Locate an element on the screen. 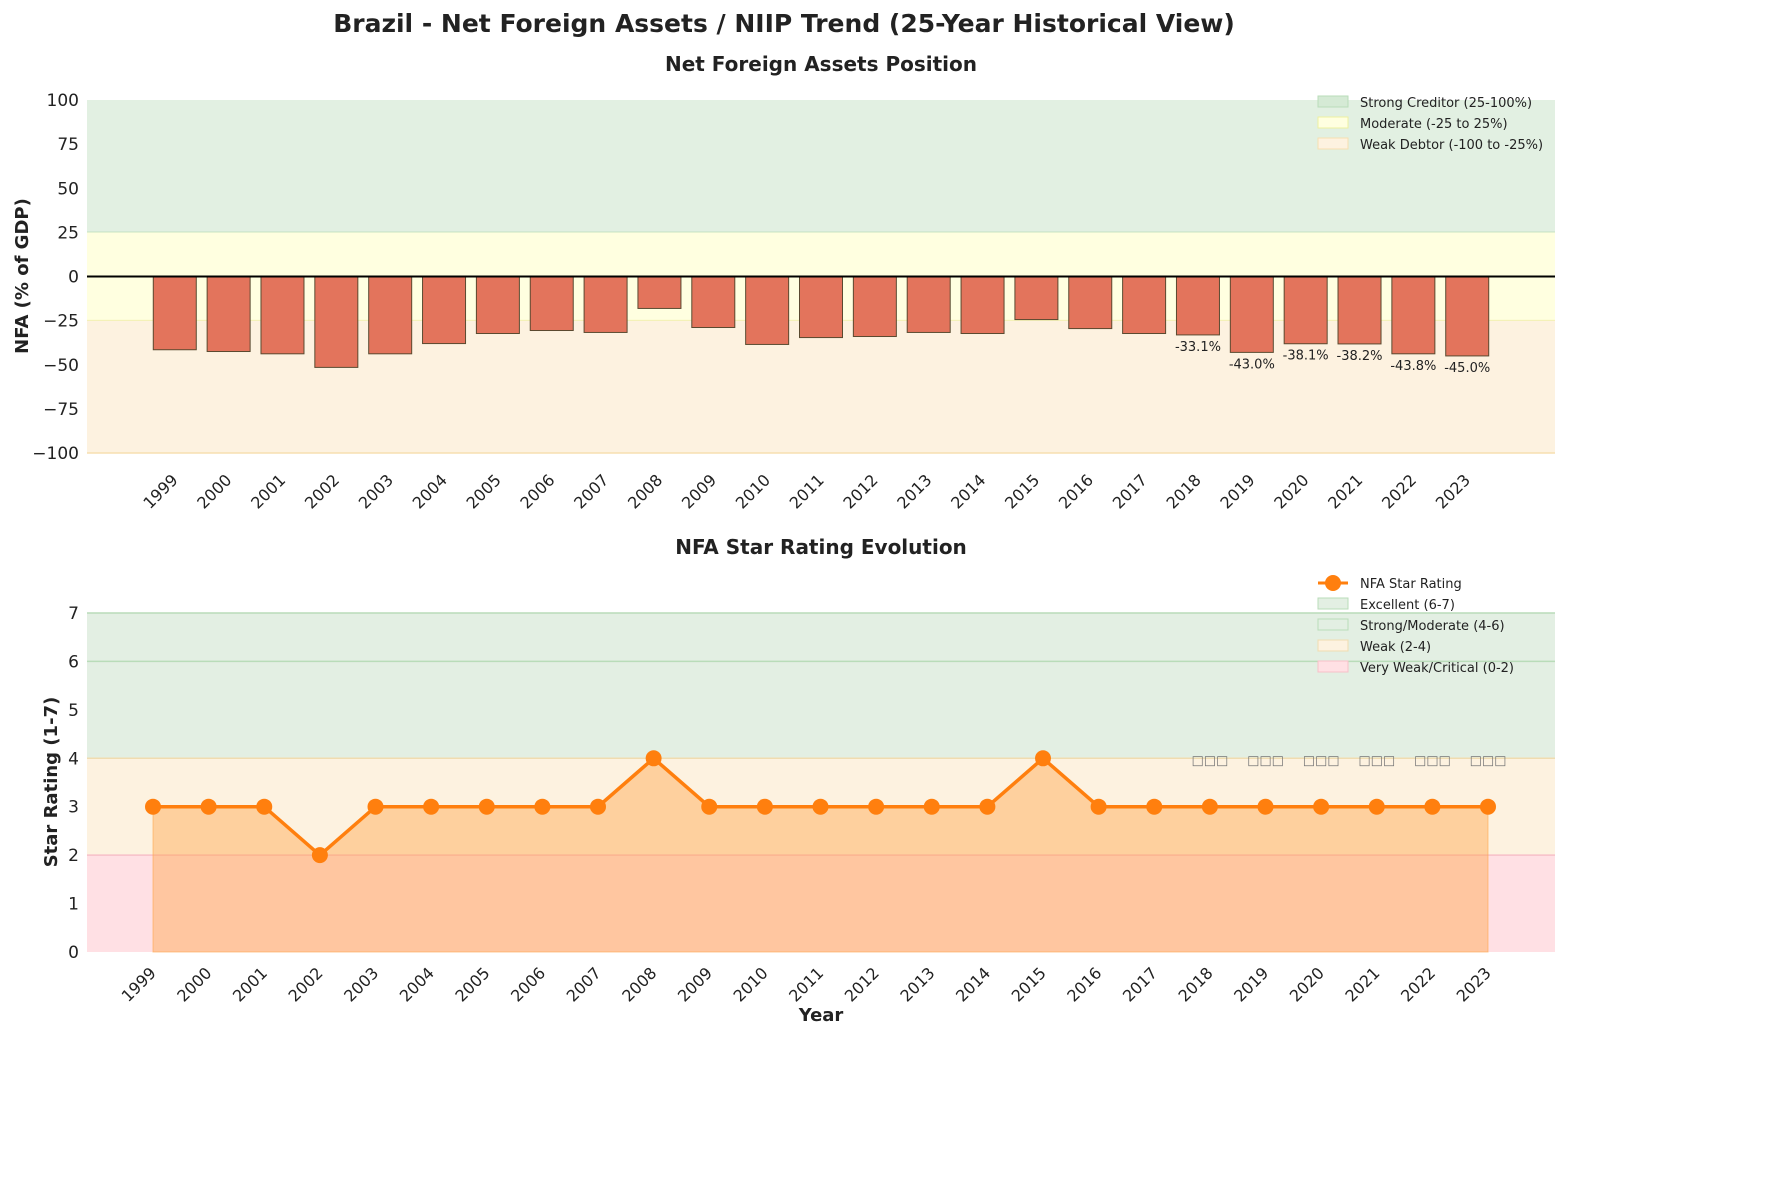 The height and width of the screenshot is (1185, 1784). y-tick-label: 5 is located at coordinates (73, 711).